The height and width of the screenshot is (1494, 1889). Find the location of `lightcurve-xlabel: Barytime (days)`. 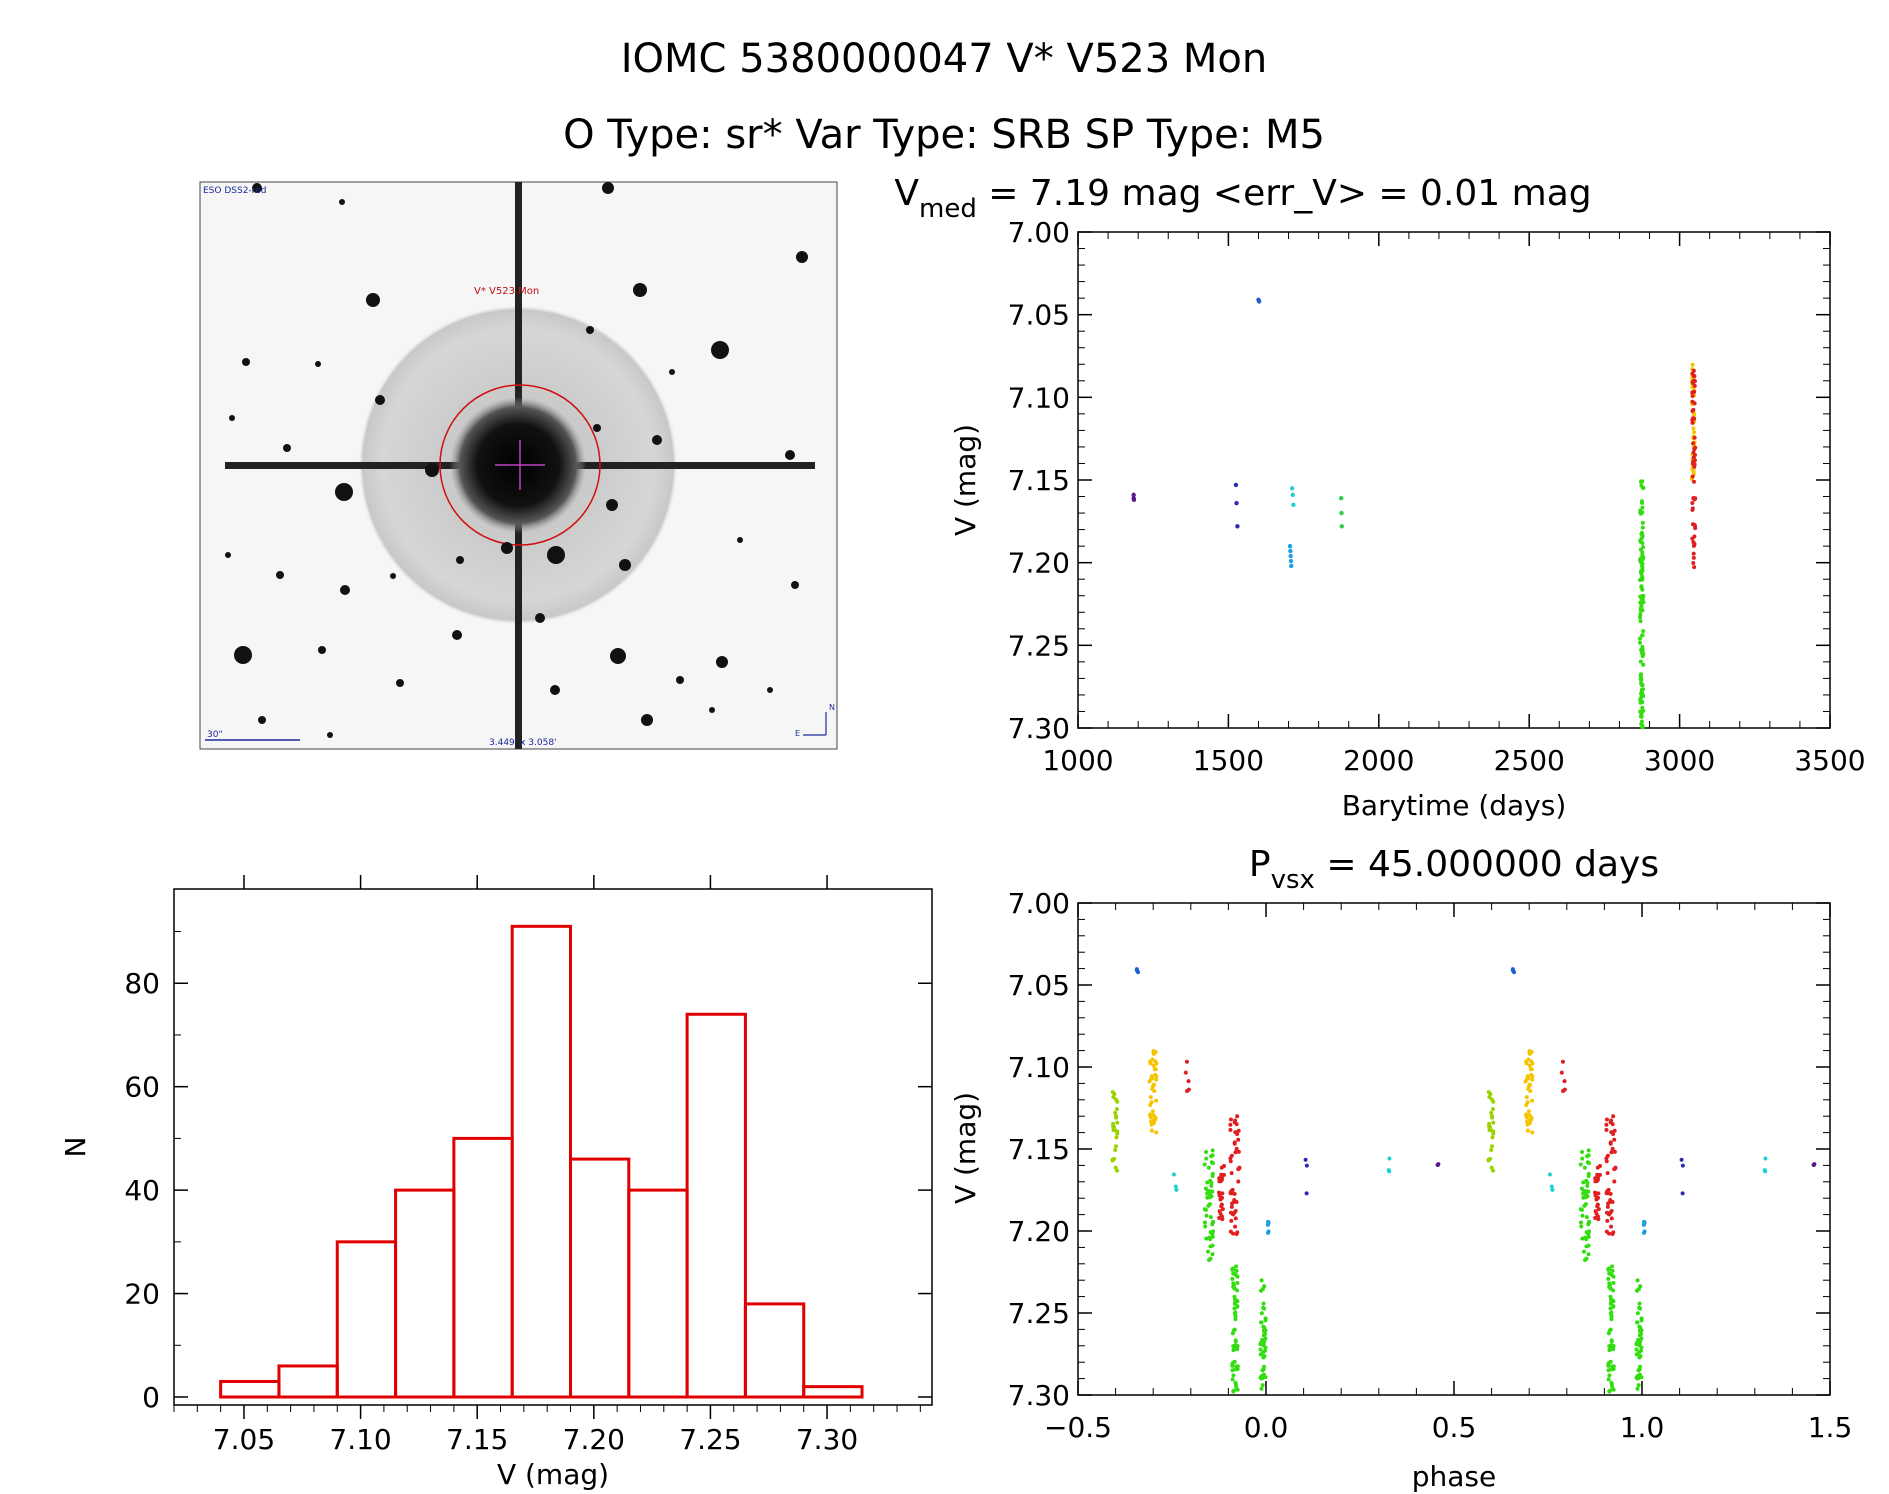

lightcurve-xlabel: Barytime (days) is located at coordinates (1454, 805).